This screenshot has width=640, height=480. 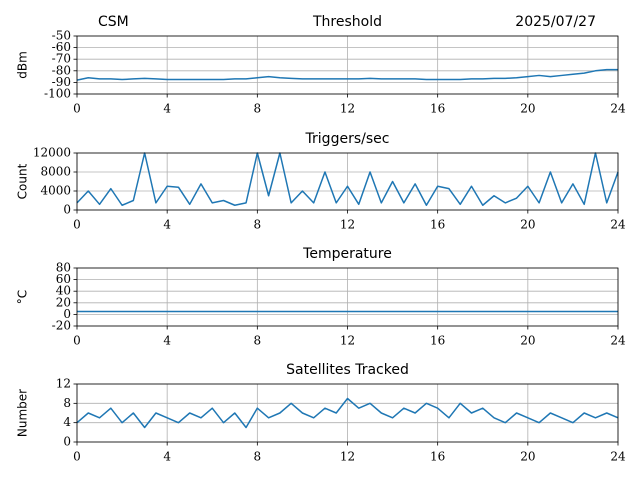 What do you see at coordinates (55, 191) in the screenshot?
I see `y-tick-label: 4000` at bounding box center [55, 191].